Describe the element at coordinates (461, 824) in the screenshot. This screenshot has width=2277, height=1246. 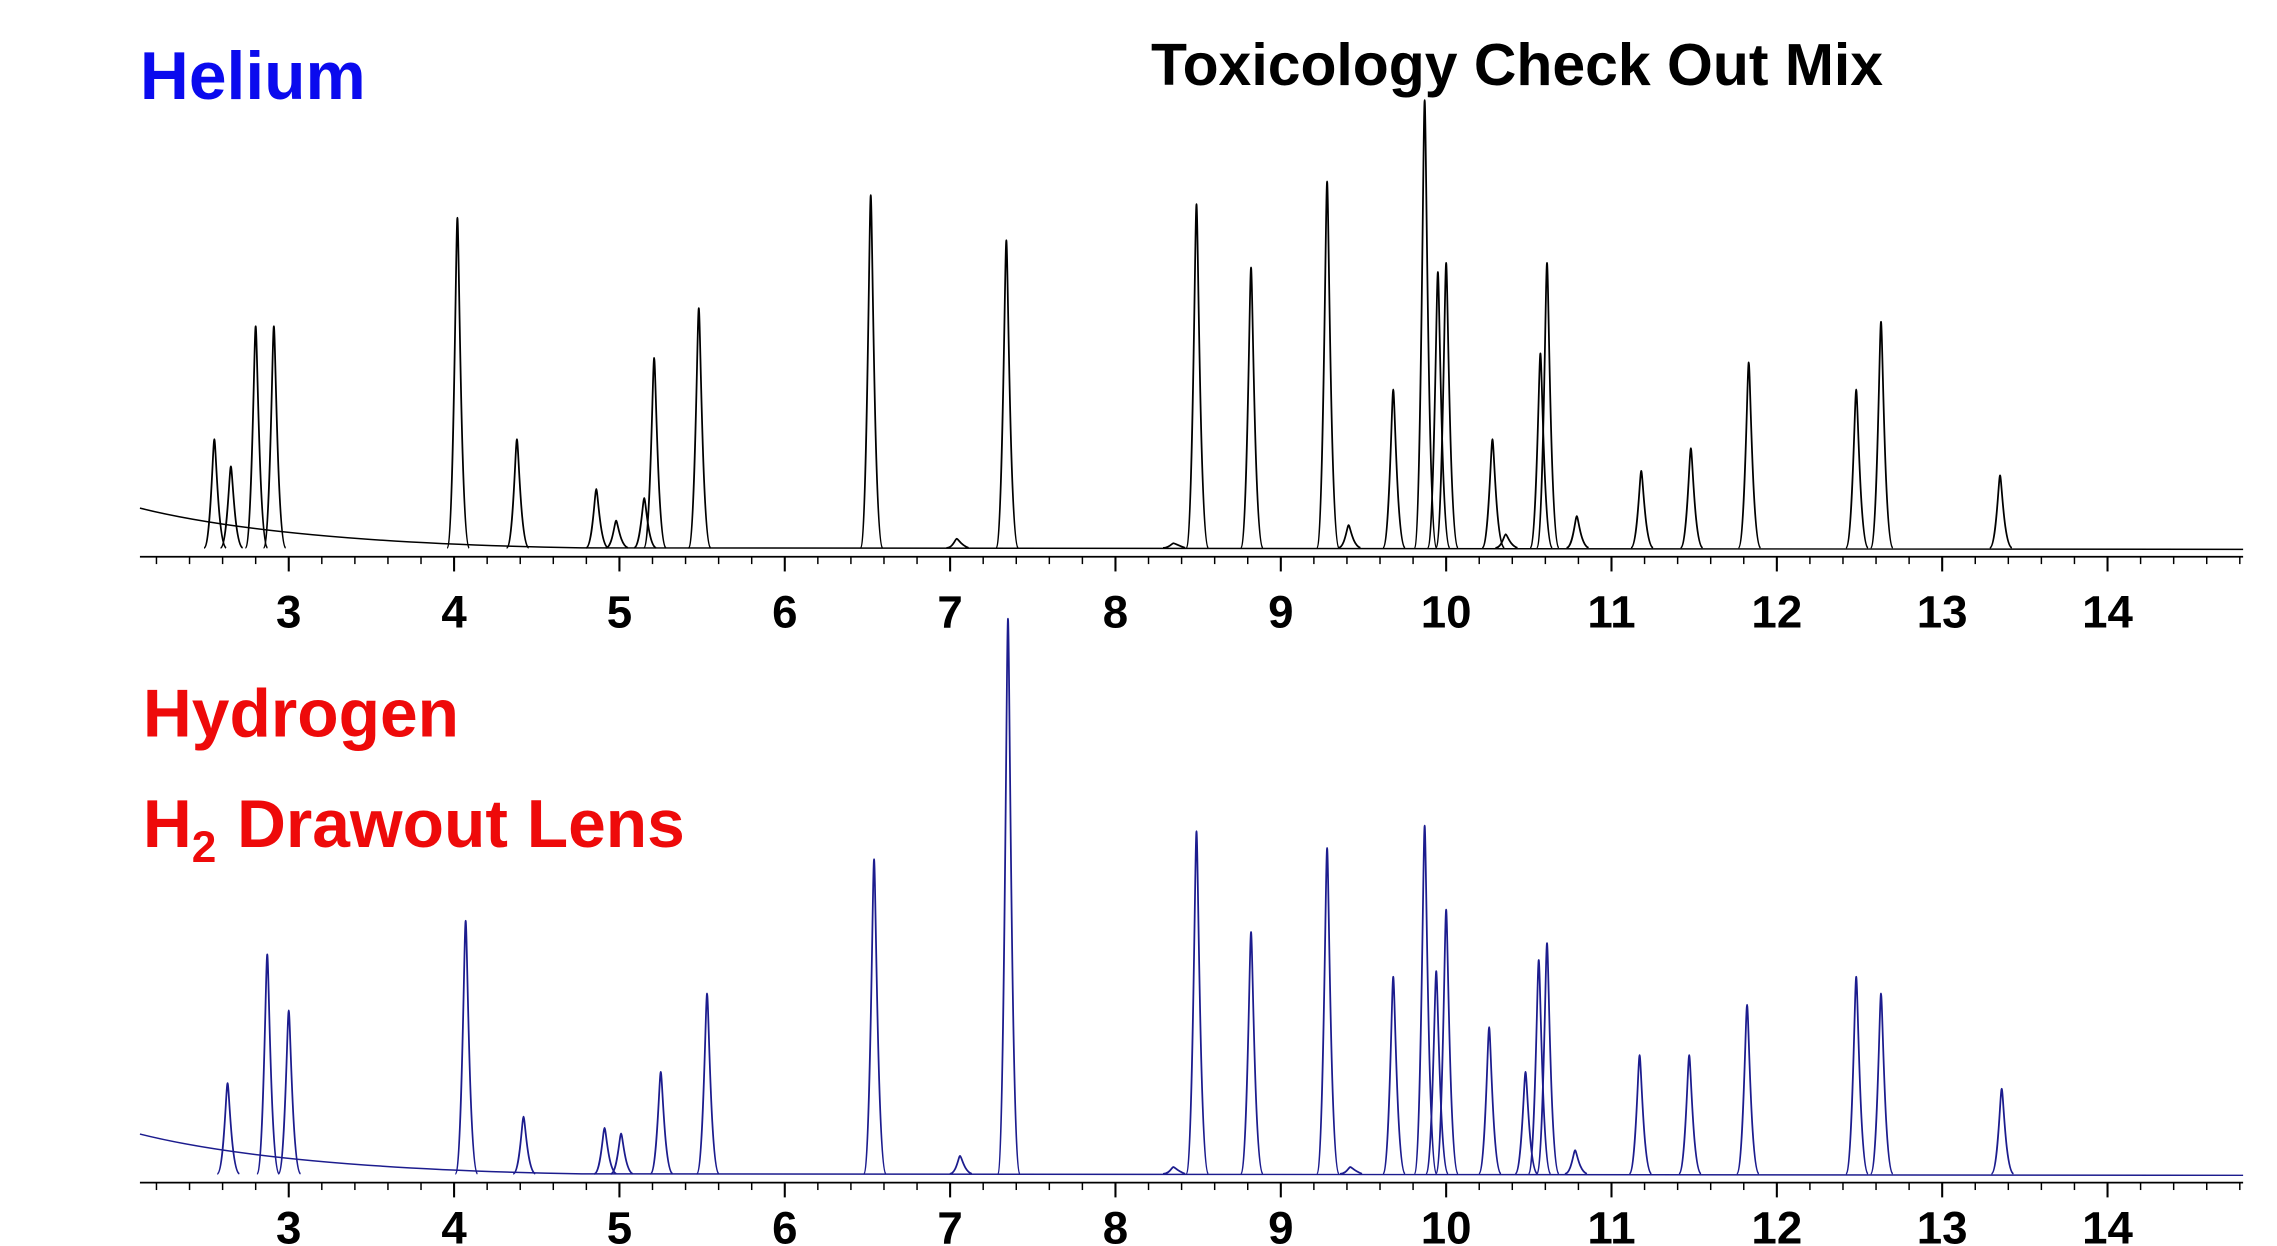
I see `subtitle-part: Drawout Lens` at that location.